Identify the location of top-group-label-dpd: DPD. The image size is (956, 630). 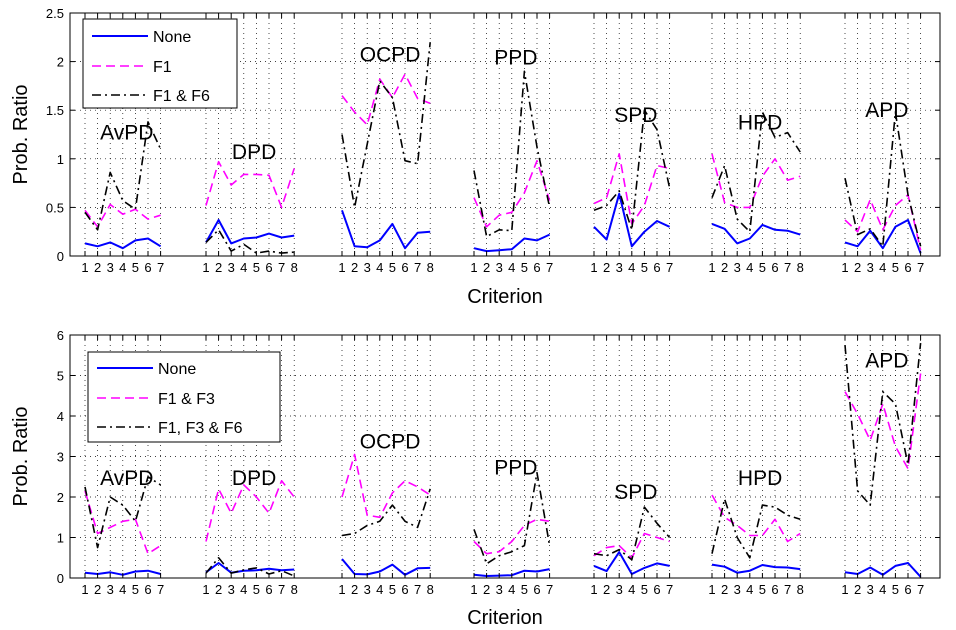
(254, 152).